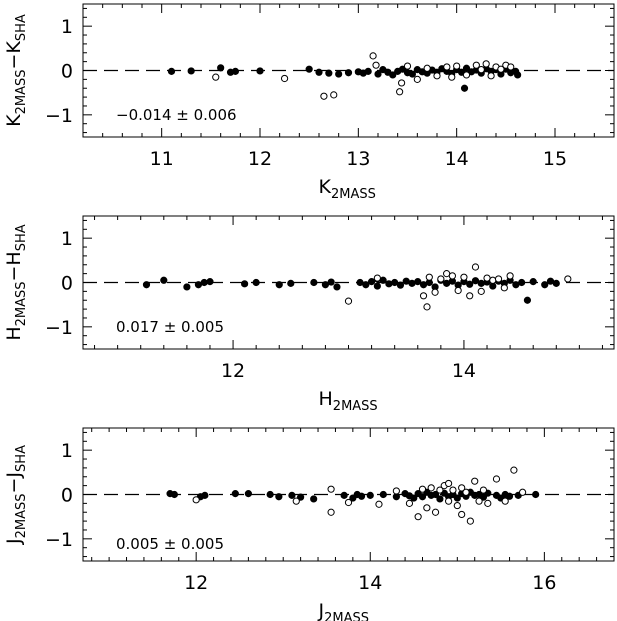 The width and height of the screenshot is (617, 621). What do you see at coordinates (67, 239) in the screenshot?
I see `y-tick-label: 1` at bounding box center [67, 239].